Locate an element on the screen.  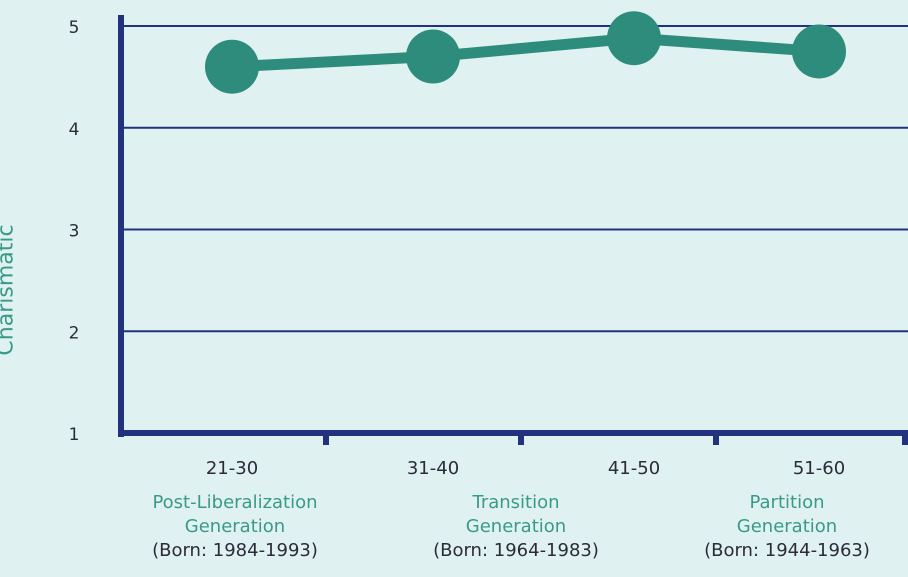
generation-label-transition: Transition Generation (Born: 1964-1983) is located at coordinates (516, 527).